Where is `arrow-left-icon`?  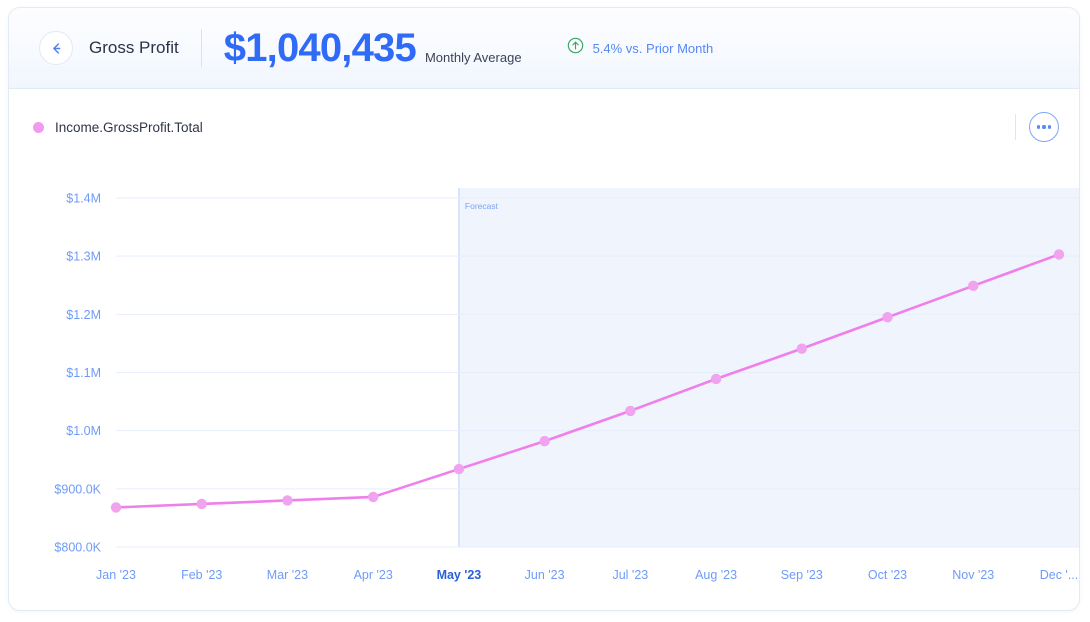
arrow-left-icon is located at coordinates (56, 48).